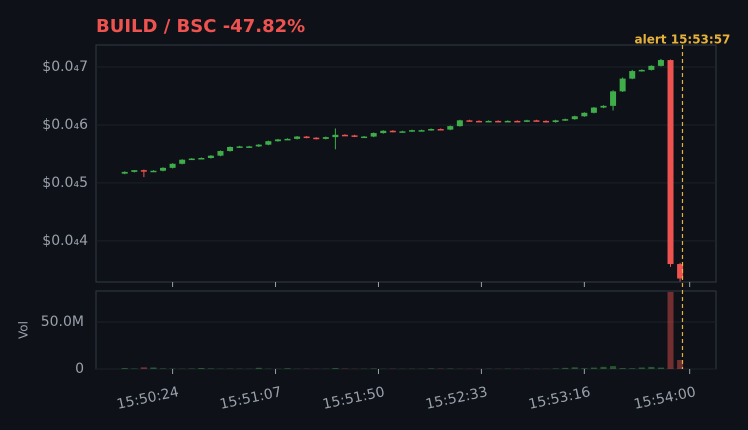 This screenshot has width=748, height=430. Describe the element at coordinates (65, 125) in the screenshot. I see `y-tick-label: $0.0₄6` at that location.